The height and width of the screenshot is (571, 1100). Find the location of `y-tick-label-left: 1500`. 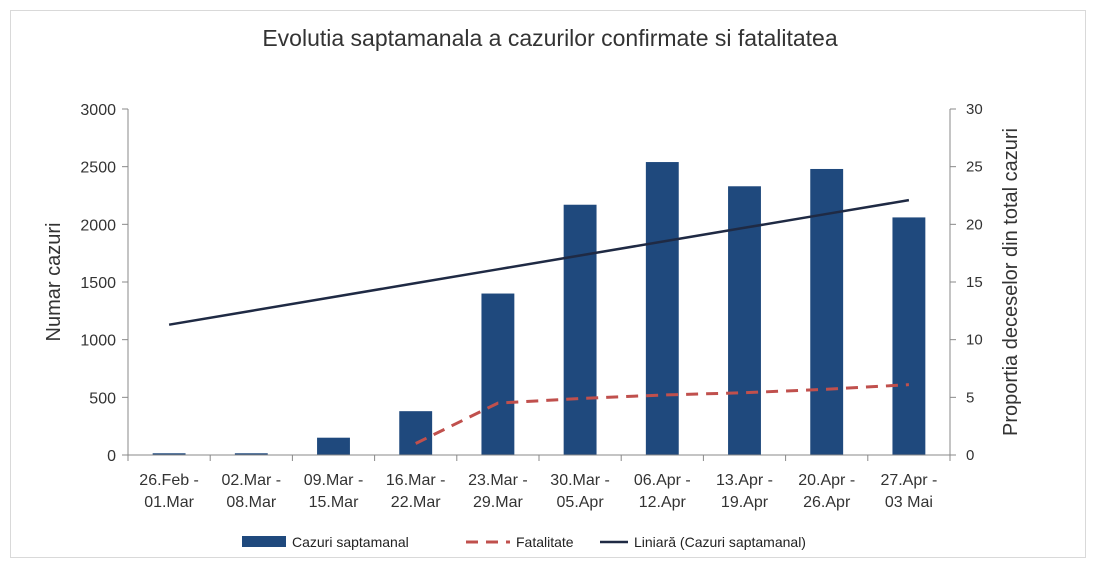

y-tick-label-left: 1500 is located at coordinates (98, 283).